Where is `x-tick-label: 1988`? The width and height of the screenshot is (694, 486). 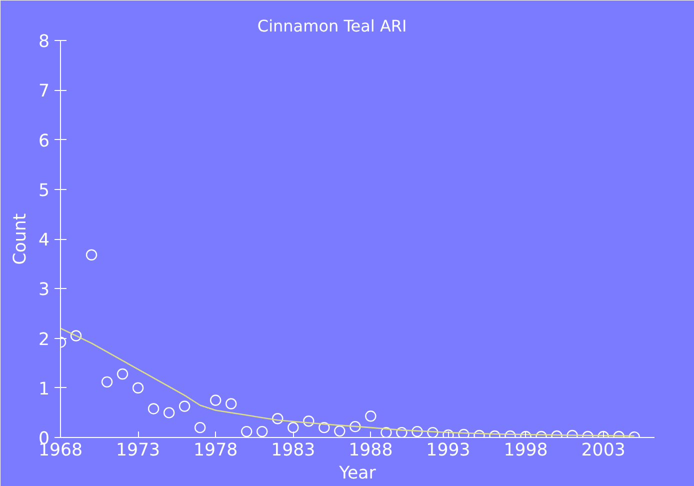
x-tick-label: 1988 is located at coordinates (370, 450).